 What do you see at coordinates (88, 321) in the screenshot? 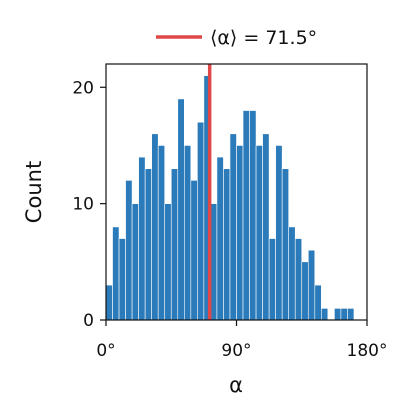
I see `y-tick-label: 0` at bounding box center [88, 321].